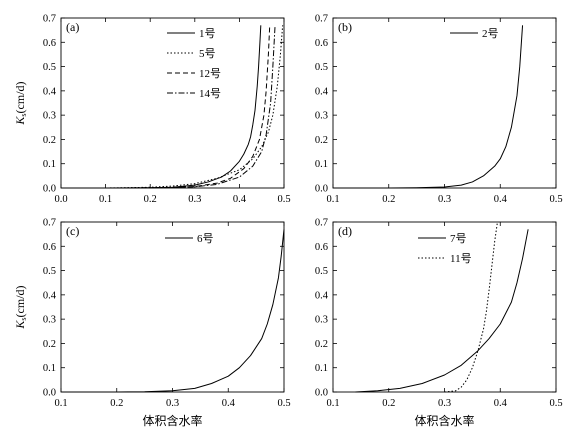  What do you see at coordinates (205, 238) in the screenshot?
I see `legend-label: 6号` at bounding box center [205, 238].